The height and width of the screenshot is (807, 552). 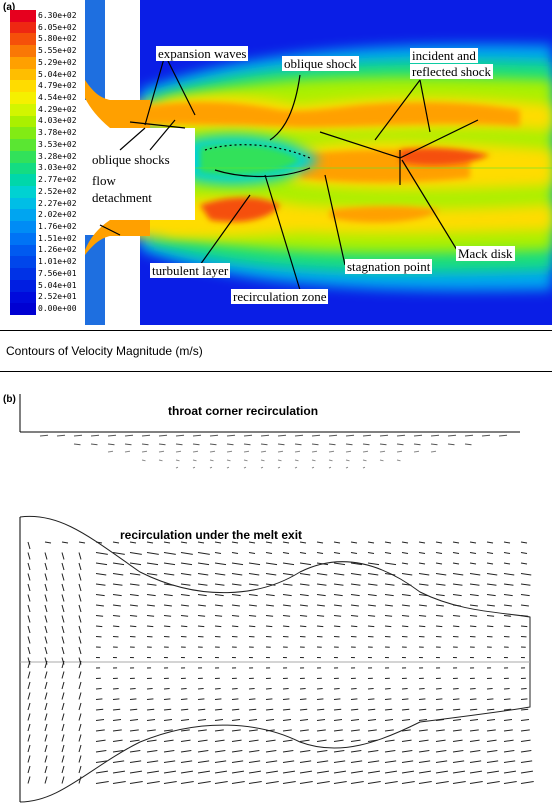 What do you see at coordinates (57, 74) in the screenshot?
I see `legend-value-label: 5.04e+02` at bounding box center [57, 74].